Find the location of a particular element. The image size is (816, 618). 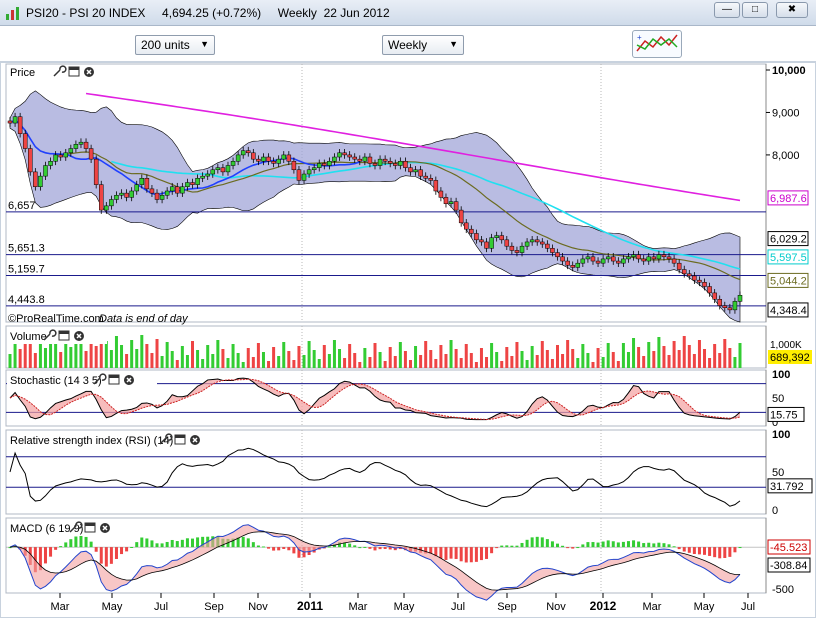

stoch-fill is located at coordinates (375, 399).